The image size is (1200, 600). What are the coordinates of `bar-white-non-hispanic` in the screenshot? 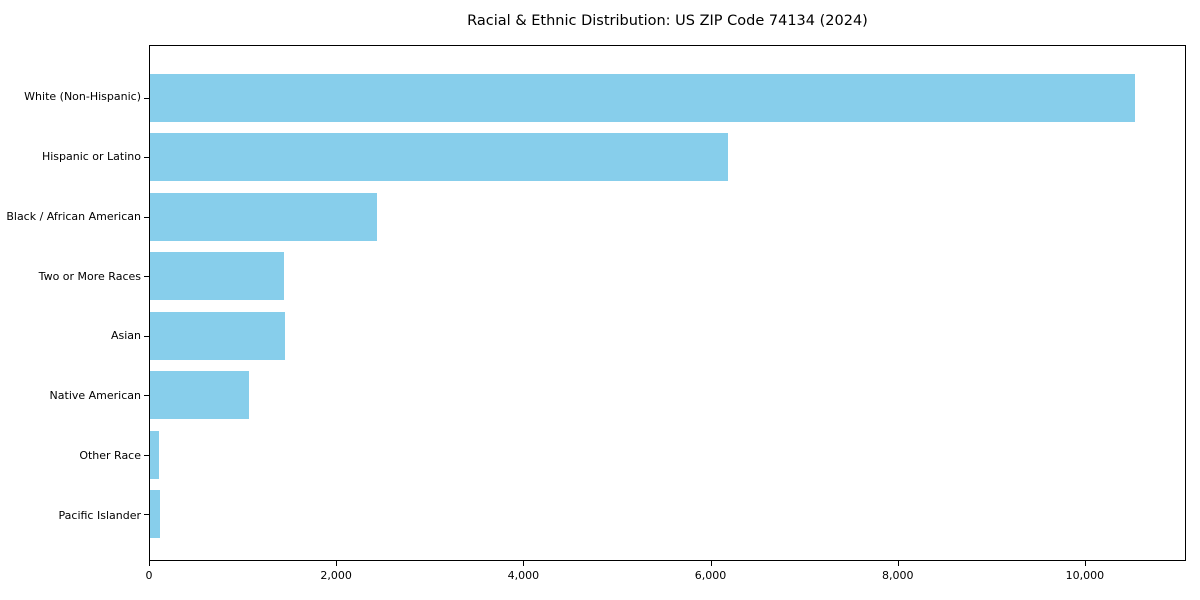 It's located at (643, 97).